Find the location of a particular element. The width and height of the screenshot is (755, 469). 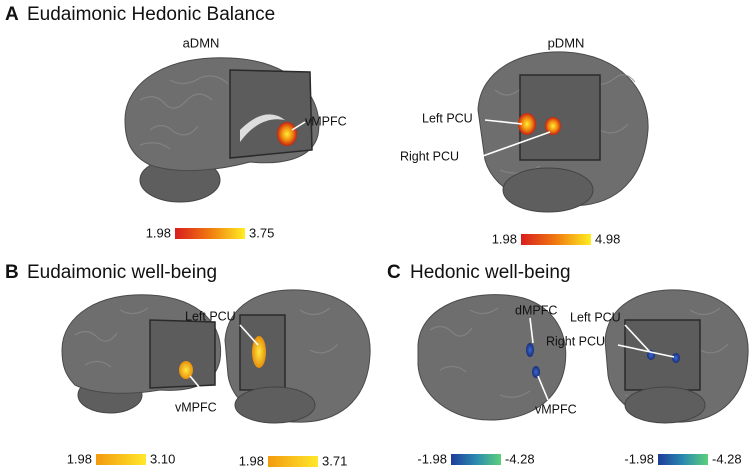

view-label: aDMN is located at coordinates (201, 42).